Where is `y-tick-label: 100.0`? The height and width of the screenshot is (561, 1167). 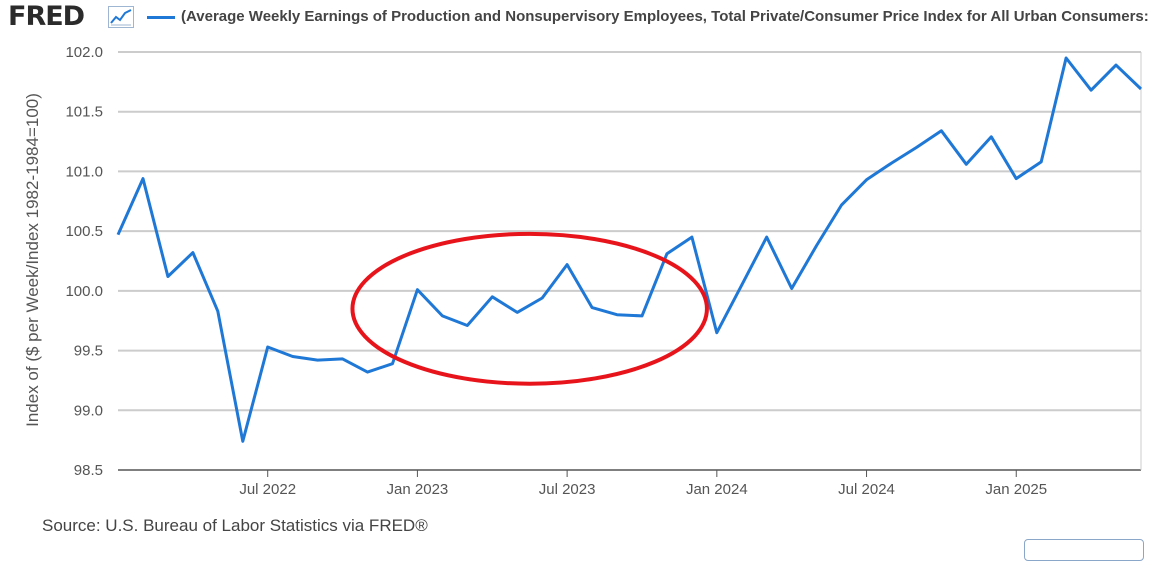 y-tick-label: 100.0 is located at coordinates (84, 291).